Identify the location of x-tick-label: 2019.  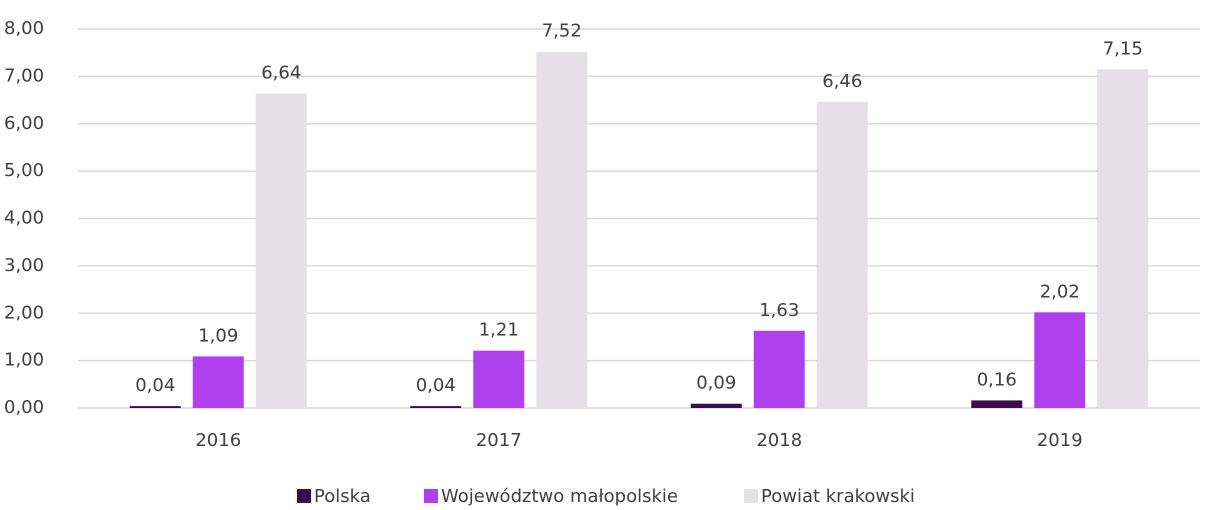
(1060, 440).